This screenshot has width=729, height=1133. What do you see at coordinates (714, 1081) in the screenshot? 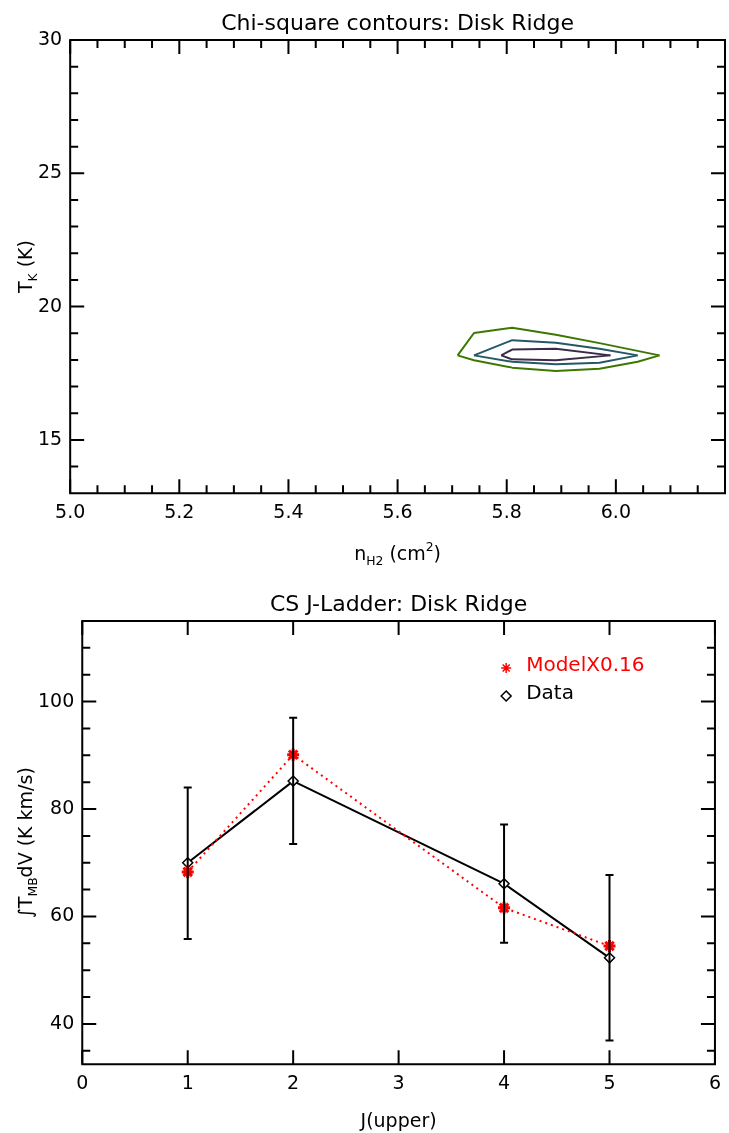
I see `x-tick-label: 6` at bounding box center [714, 1081].